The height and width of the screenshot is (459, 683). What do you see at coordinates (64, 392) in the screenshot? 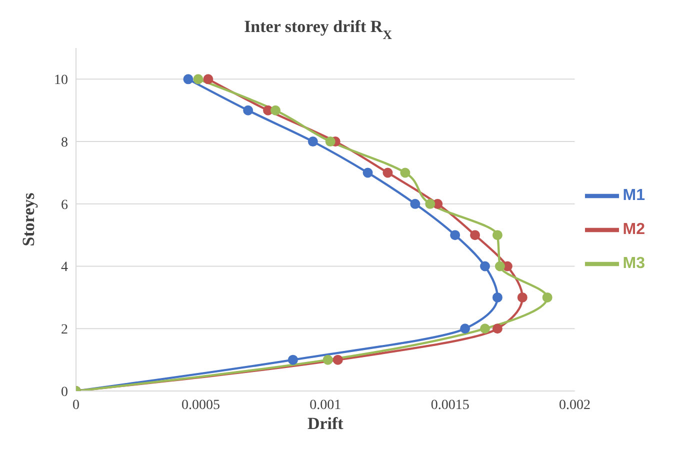
I see `y-tick-label: 0` at bounding box center [64, 392].